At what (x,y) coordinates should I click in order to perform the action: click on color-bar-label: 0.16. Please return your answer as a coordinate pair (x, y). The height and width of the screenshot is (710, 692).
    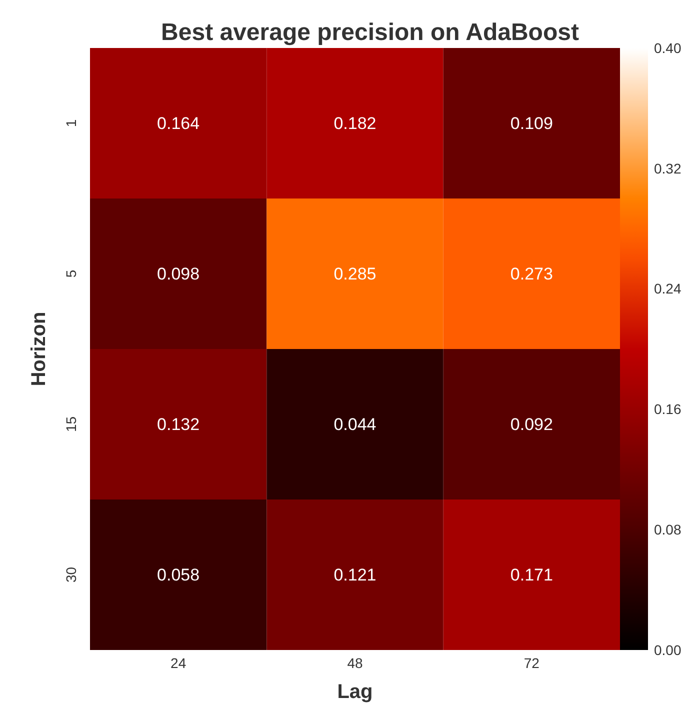
    Looking at the image, I should click on (668, 409).